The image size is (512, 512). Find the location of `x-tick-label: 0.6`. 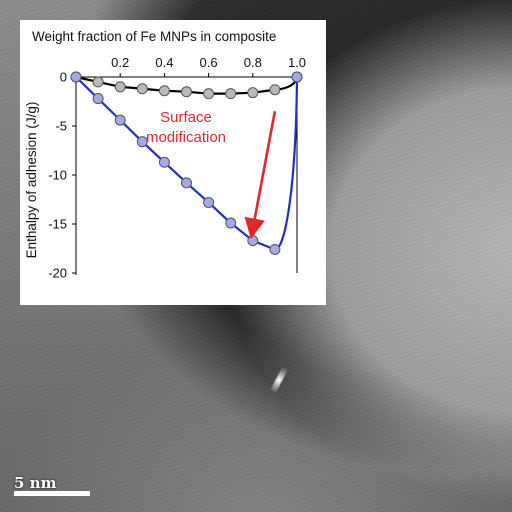

x-tick-label: 0.6 is located at coordinates (209, 62).